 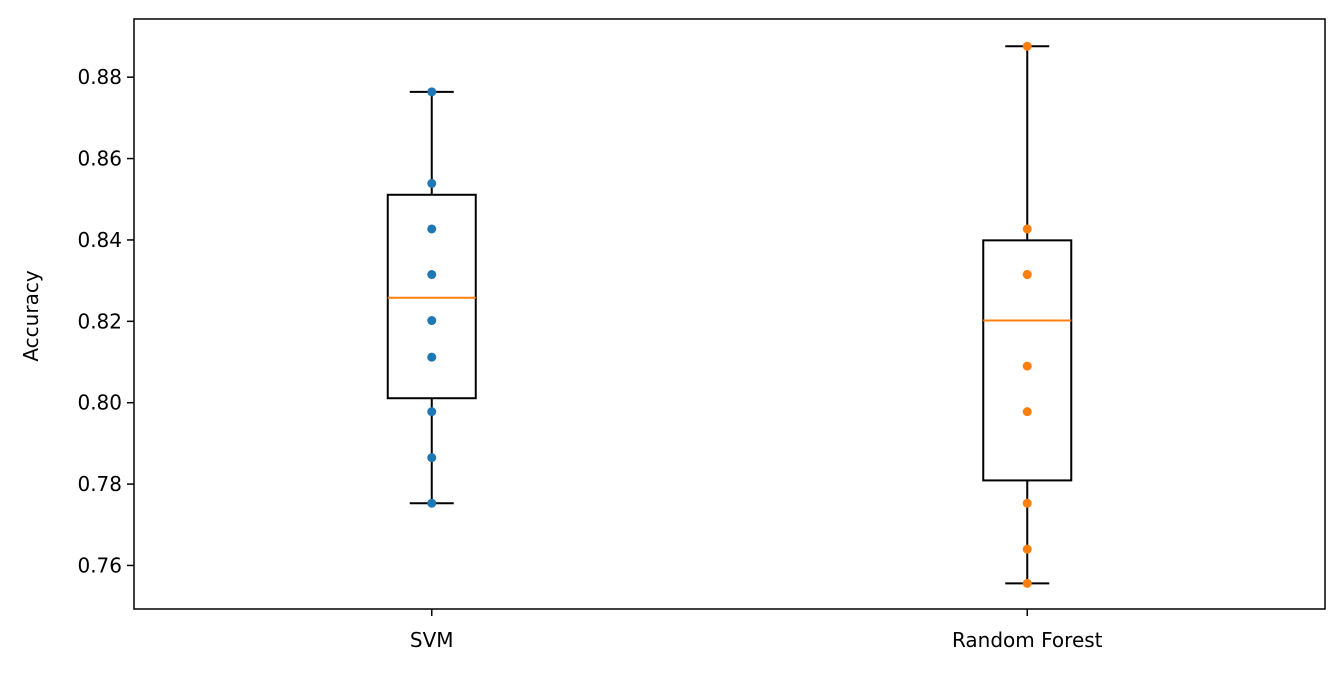 What do you see at coordinates (99, 159) in the screenshot?
I see `y-tick-label: 0.86` at bounding box center [99, 159].